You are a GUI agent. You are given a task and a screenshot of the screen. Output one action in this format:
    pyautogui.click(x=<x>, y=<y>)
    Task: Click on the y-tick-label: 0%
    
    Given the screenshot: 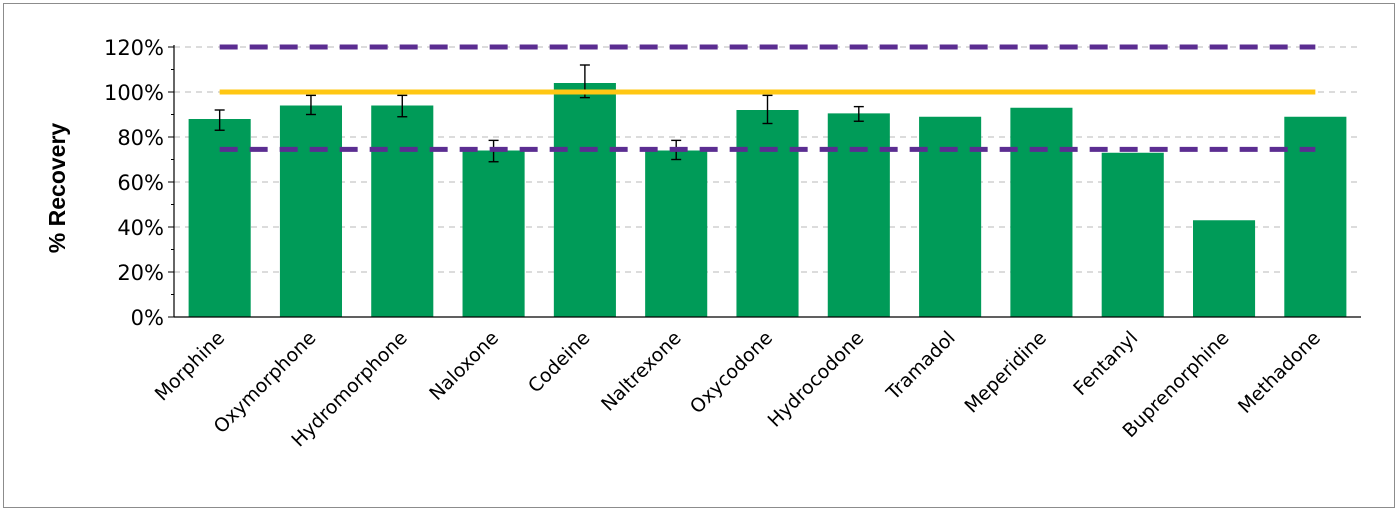 What is the action you would take?
    pyautogui.click(x=147, y=318)
    